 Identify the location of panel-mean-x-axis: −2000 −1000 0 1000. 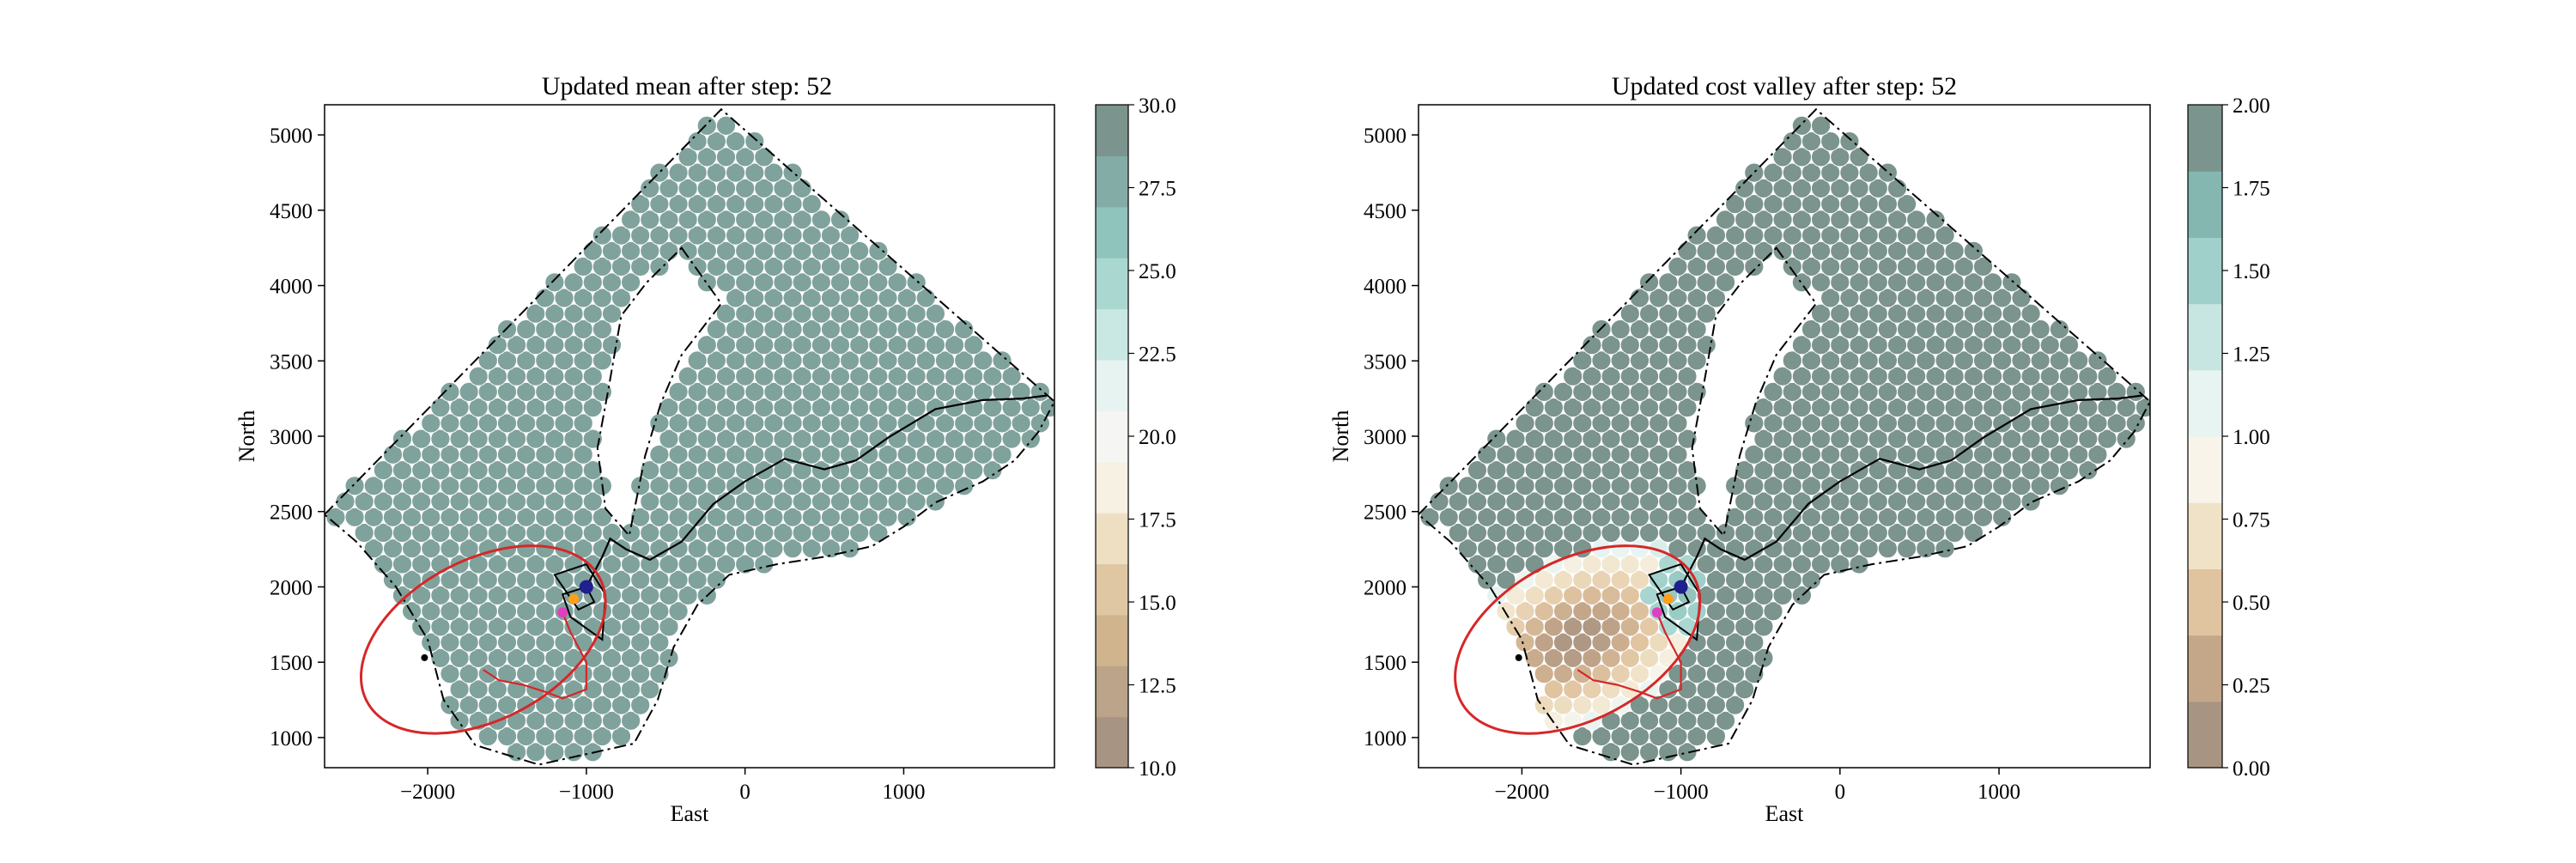
(662, 786).